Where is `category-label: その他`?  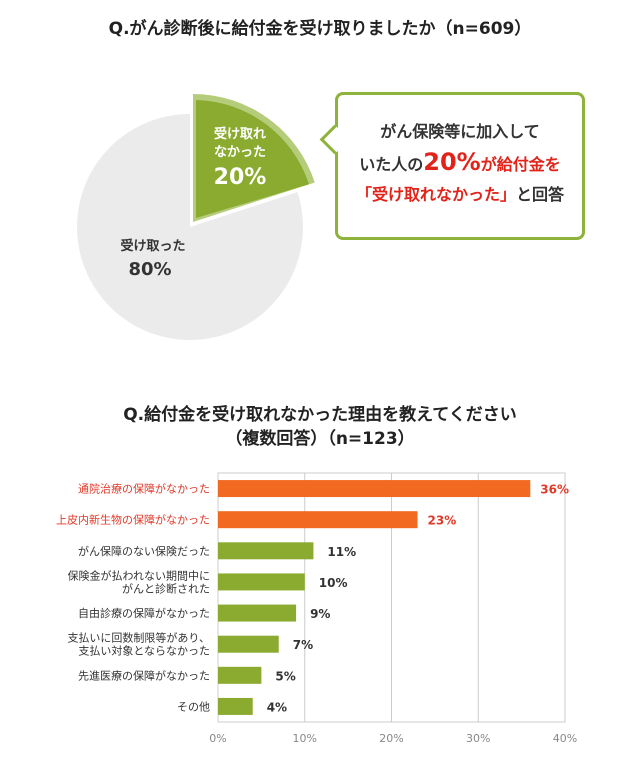 category-label: その他 is located at coordinates (193, 706).